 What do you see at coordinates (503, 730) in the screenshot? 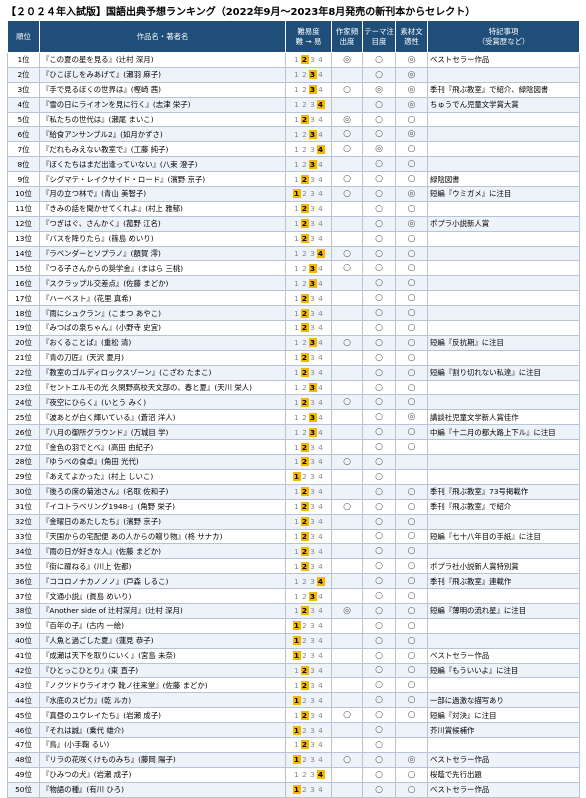
I see `notes-cell: 芥川賞候補作` at bounding box center [503, 730].